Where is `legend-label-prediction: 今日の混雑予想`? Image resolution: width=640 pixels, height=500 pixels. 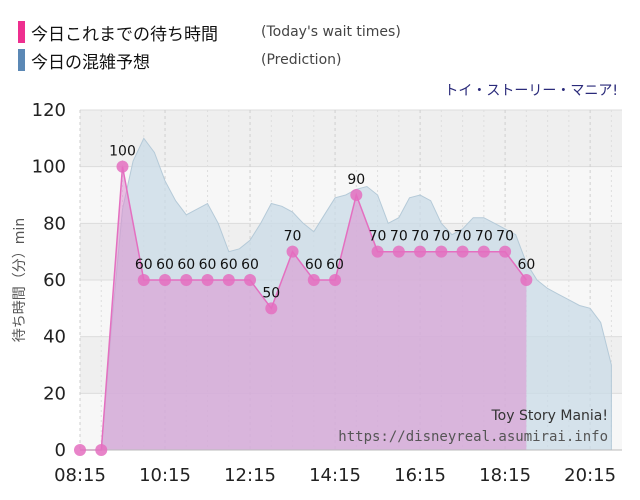
legend-label-prediction: 今日の混雑予想 is located at coordinates (90, 62).